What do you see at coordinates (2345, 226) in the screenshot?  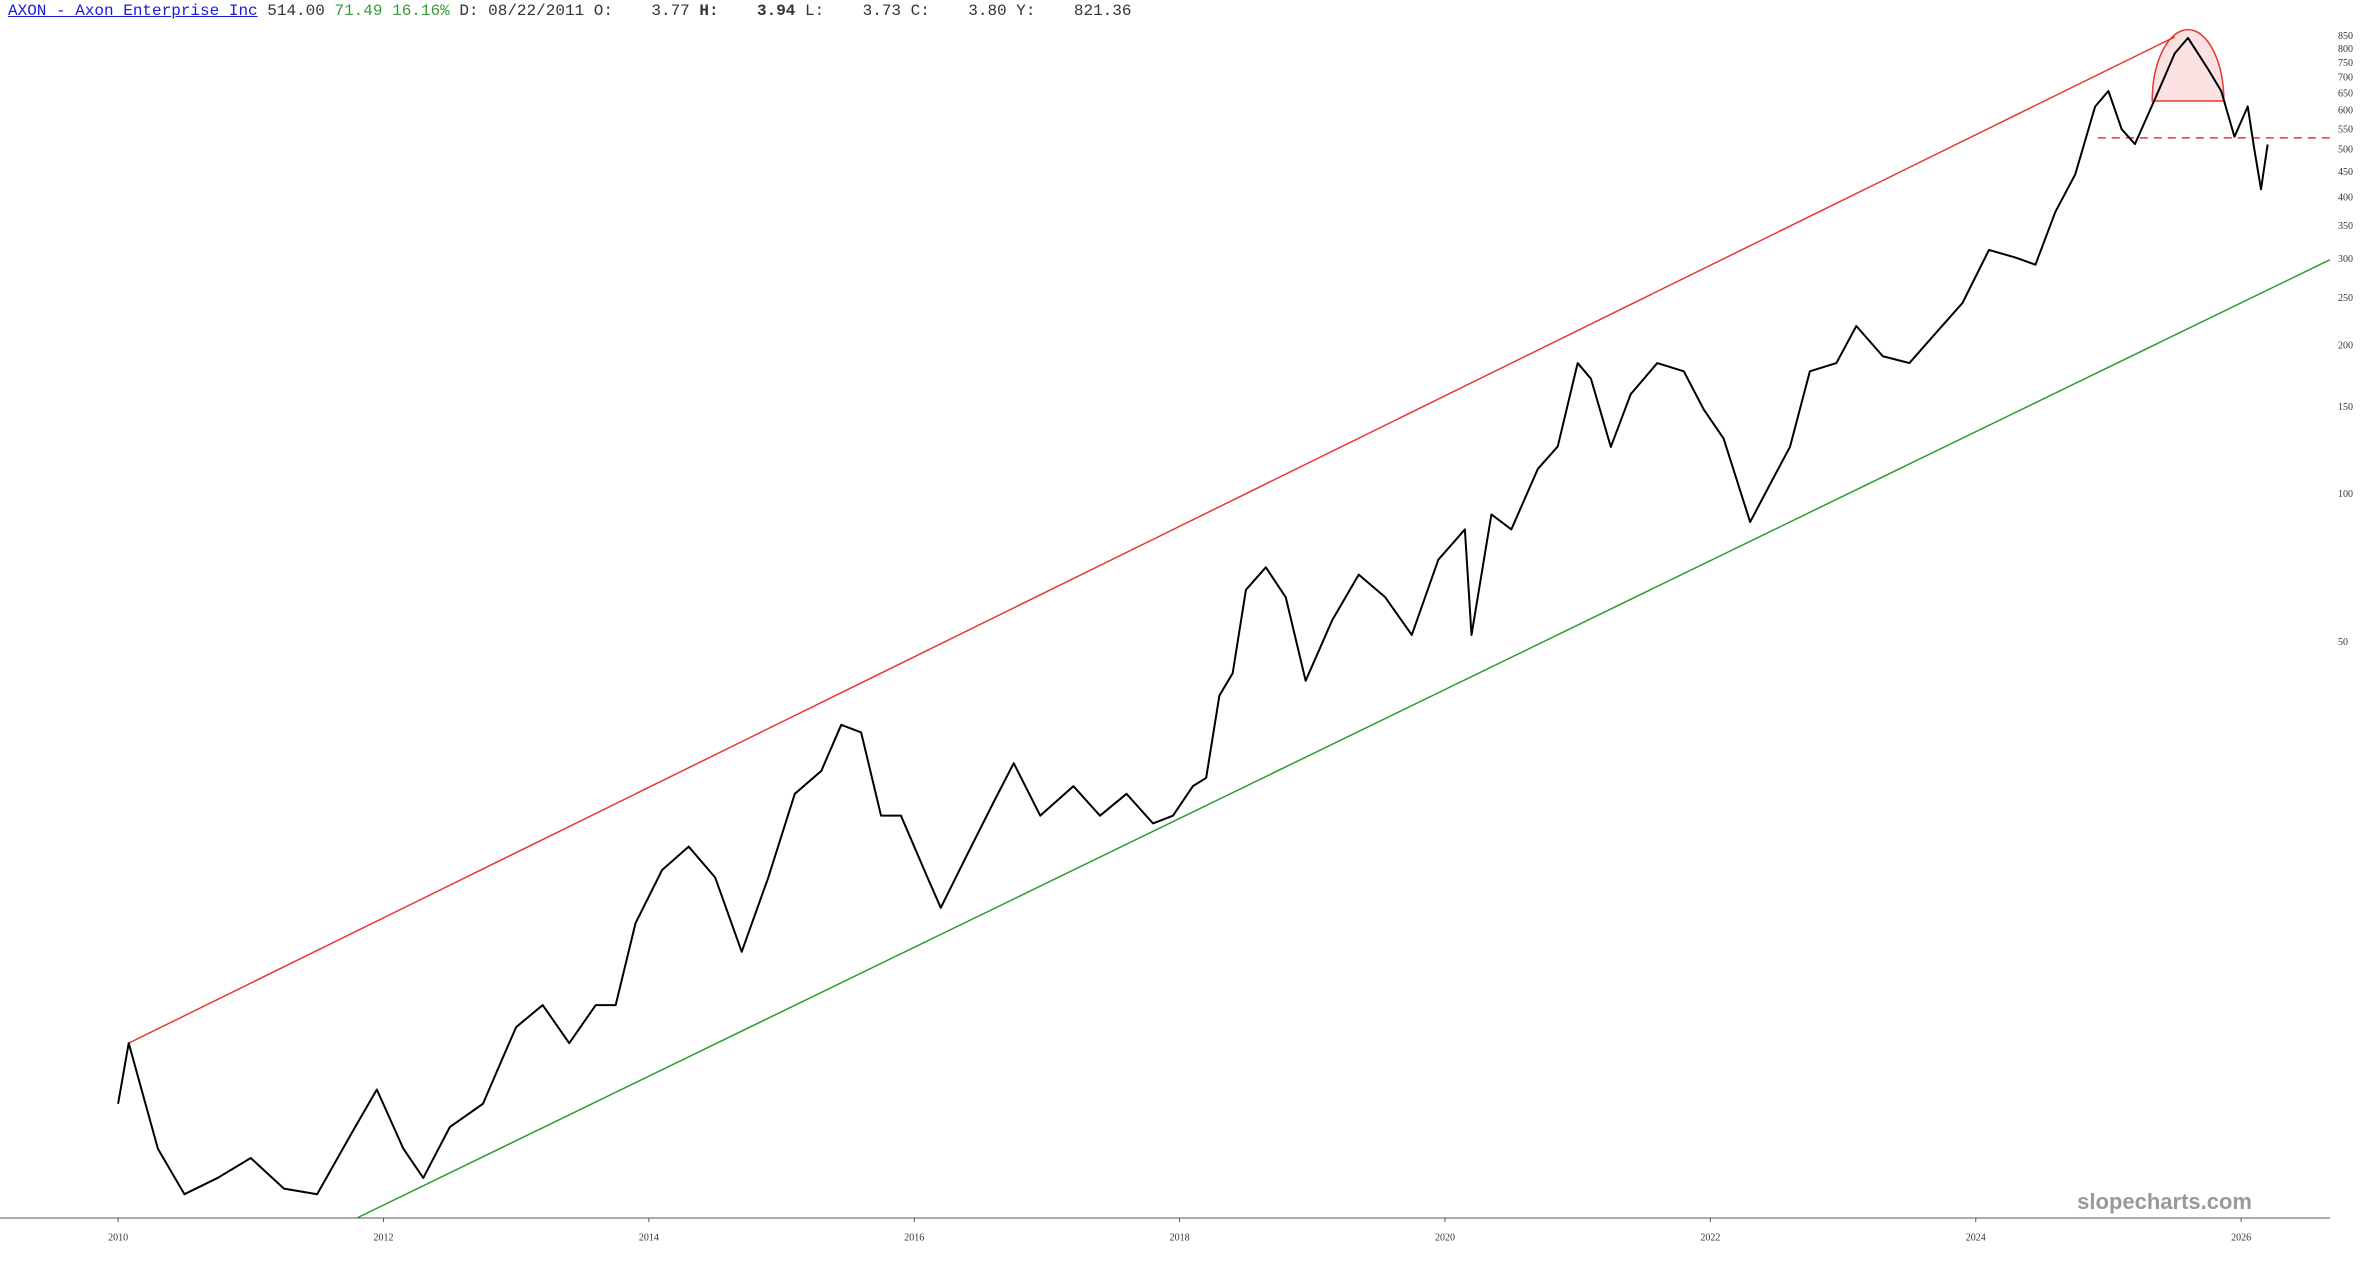 I see `y-tick-label: 350` at bounding box center [2345, 226].